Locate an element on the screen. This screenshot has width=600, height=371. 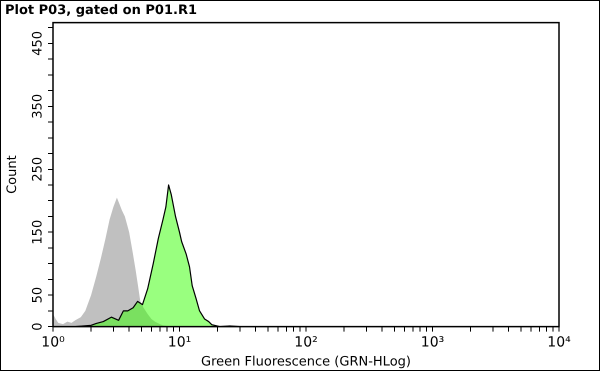
y-tick-label: 450 is located at coordinates (38, 43).